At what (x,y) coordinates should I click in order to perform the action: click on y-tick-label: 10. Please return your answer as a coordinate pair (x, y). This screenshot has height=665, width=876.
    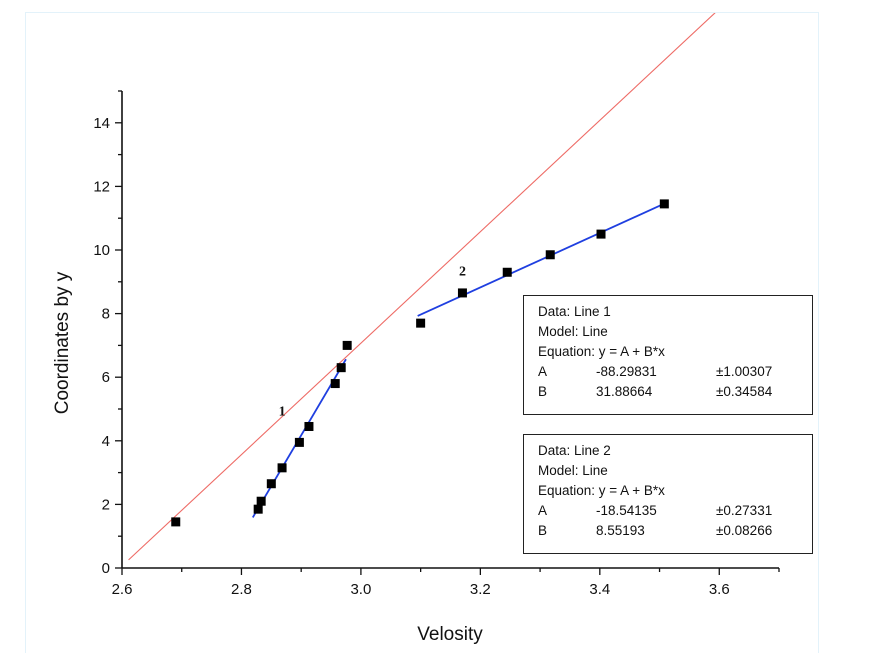
    Looking at the image, I should click on (101, 250).